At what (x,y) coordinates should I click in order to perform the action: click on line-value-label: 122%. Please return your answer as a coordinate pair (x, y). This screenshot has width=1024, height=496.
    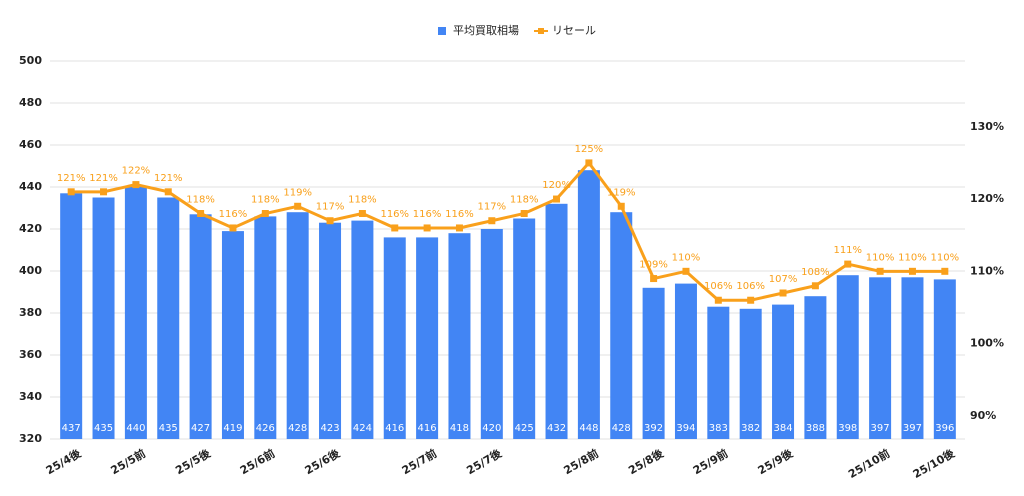
    Looking at the image, I should click on (136, 171).